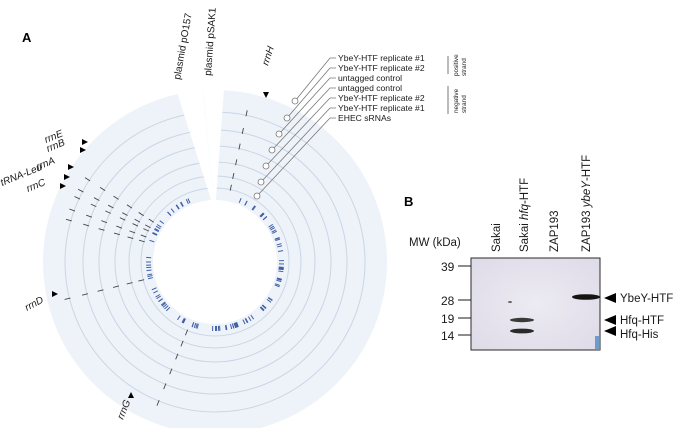 The height and width of the screenshot is (428, 683). I want to click on band-label-ybey-htf: YbeY-HTF, so click(646, 299).